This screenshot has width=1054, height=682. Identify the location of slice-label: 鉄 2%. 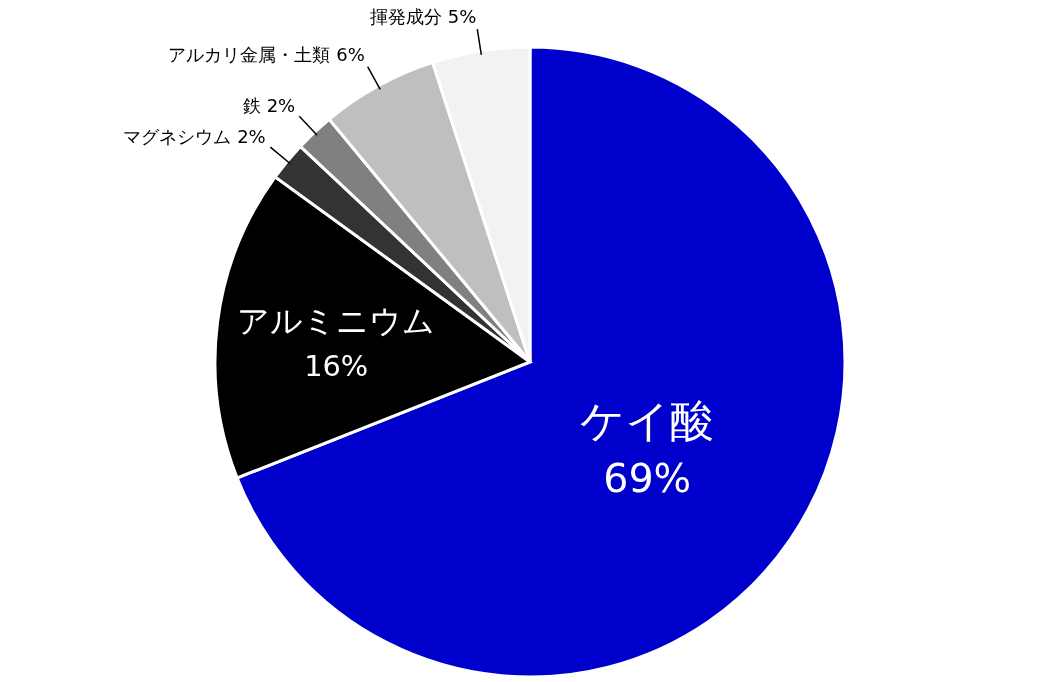
(269, 105).